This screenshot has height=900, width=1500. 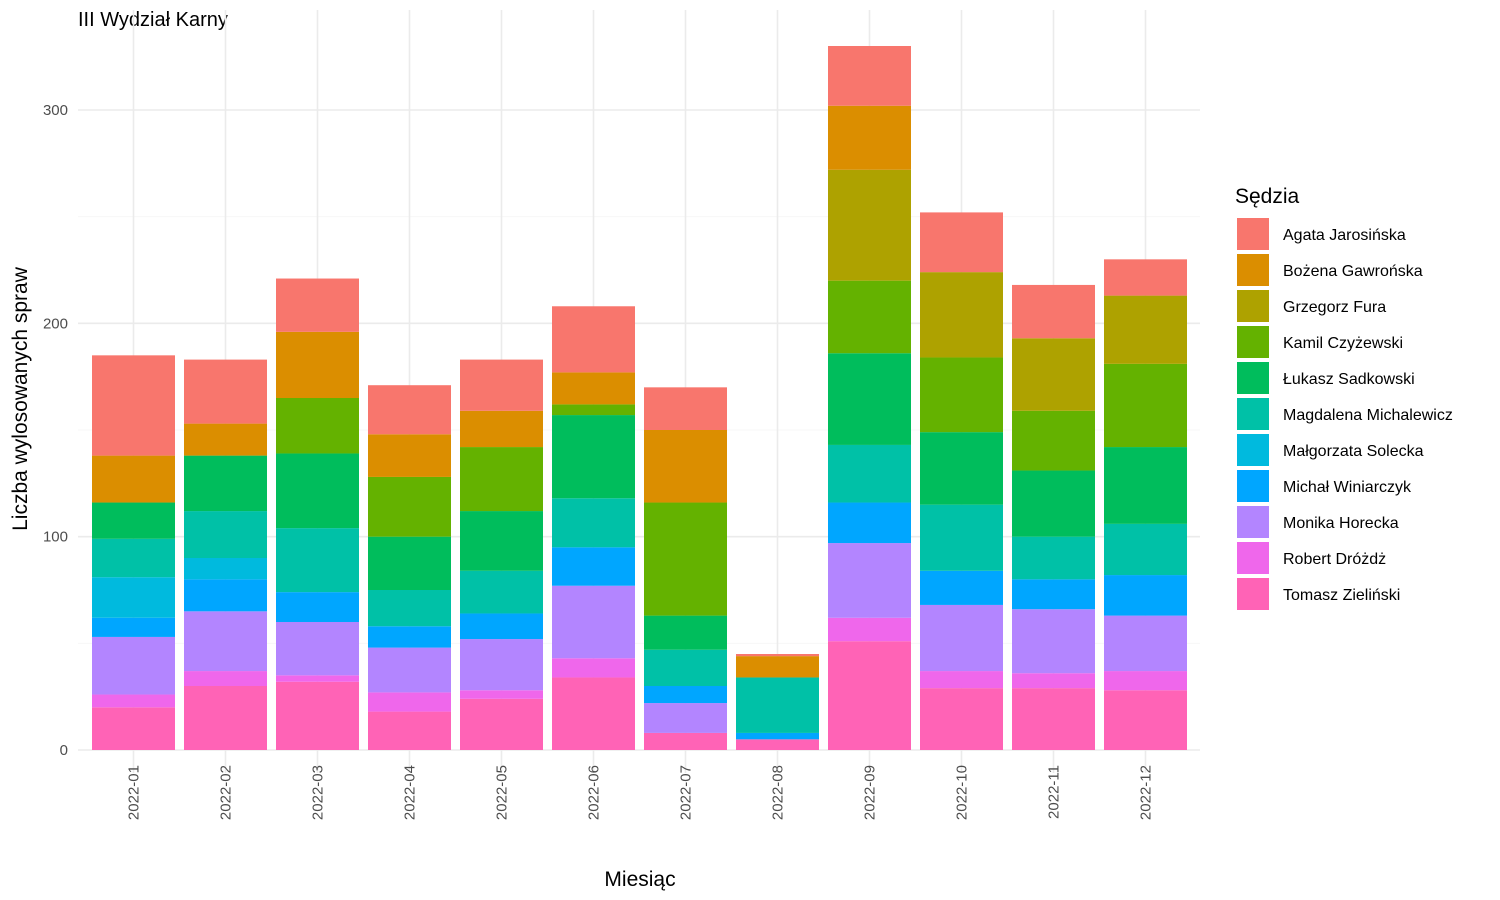 What do you see at coordinates (1343, 343) in the screenshot?
I see `legend-label: Kamil Czyżewski` at bounding box center [1343, 343].